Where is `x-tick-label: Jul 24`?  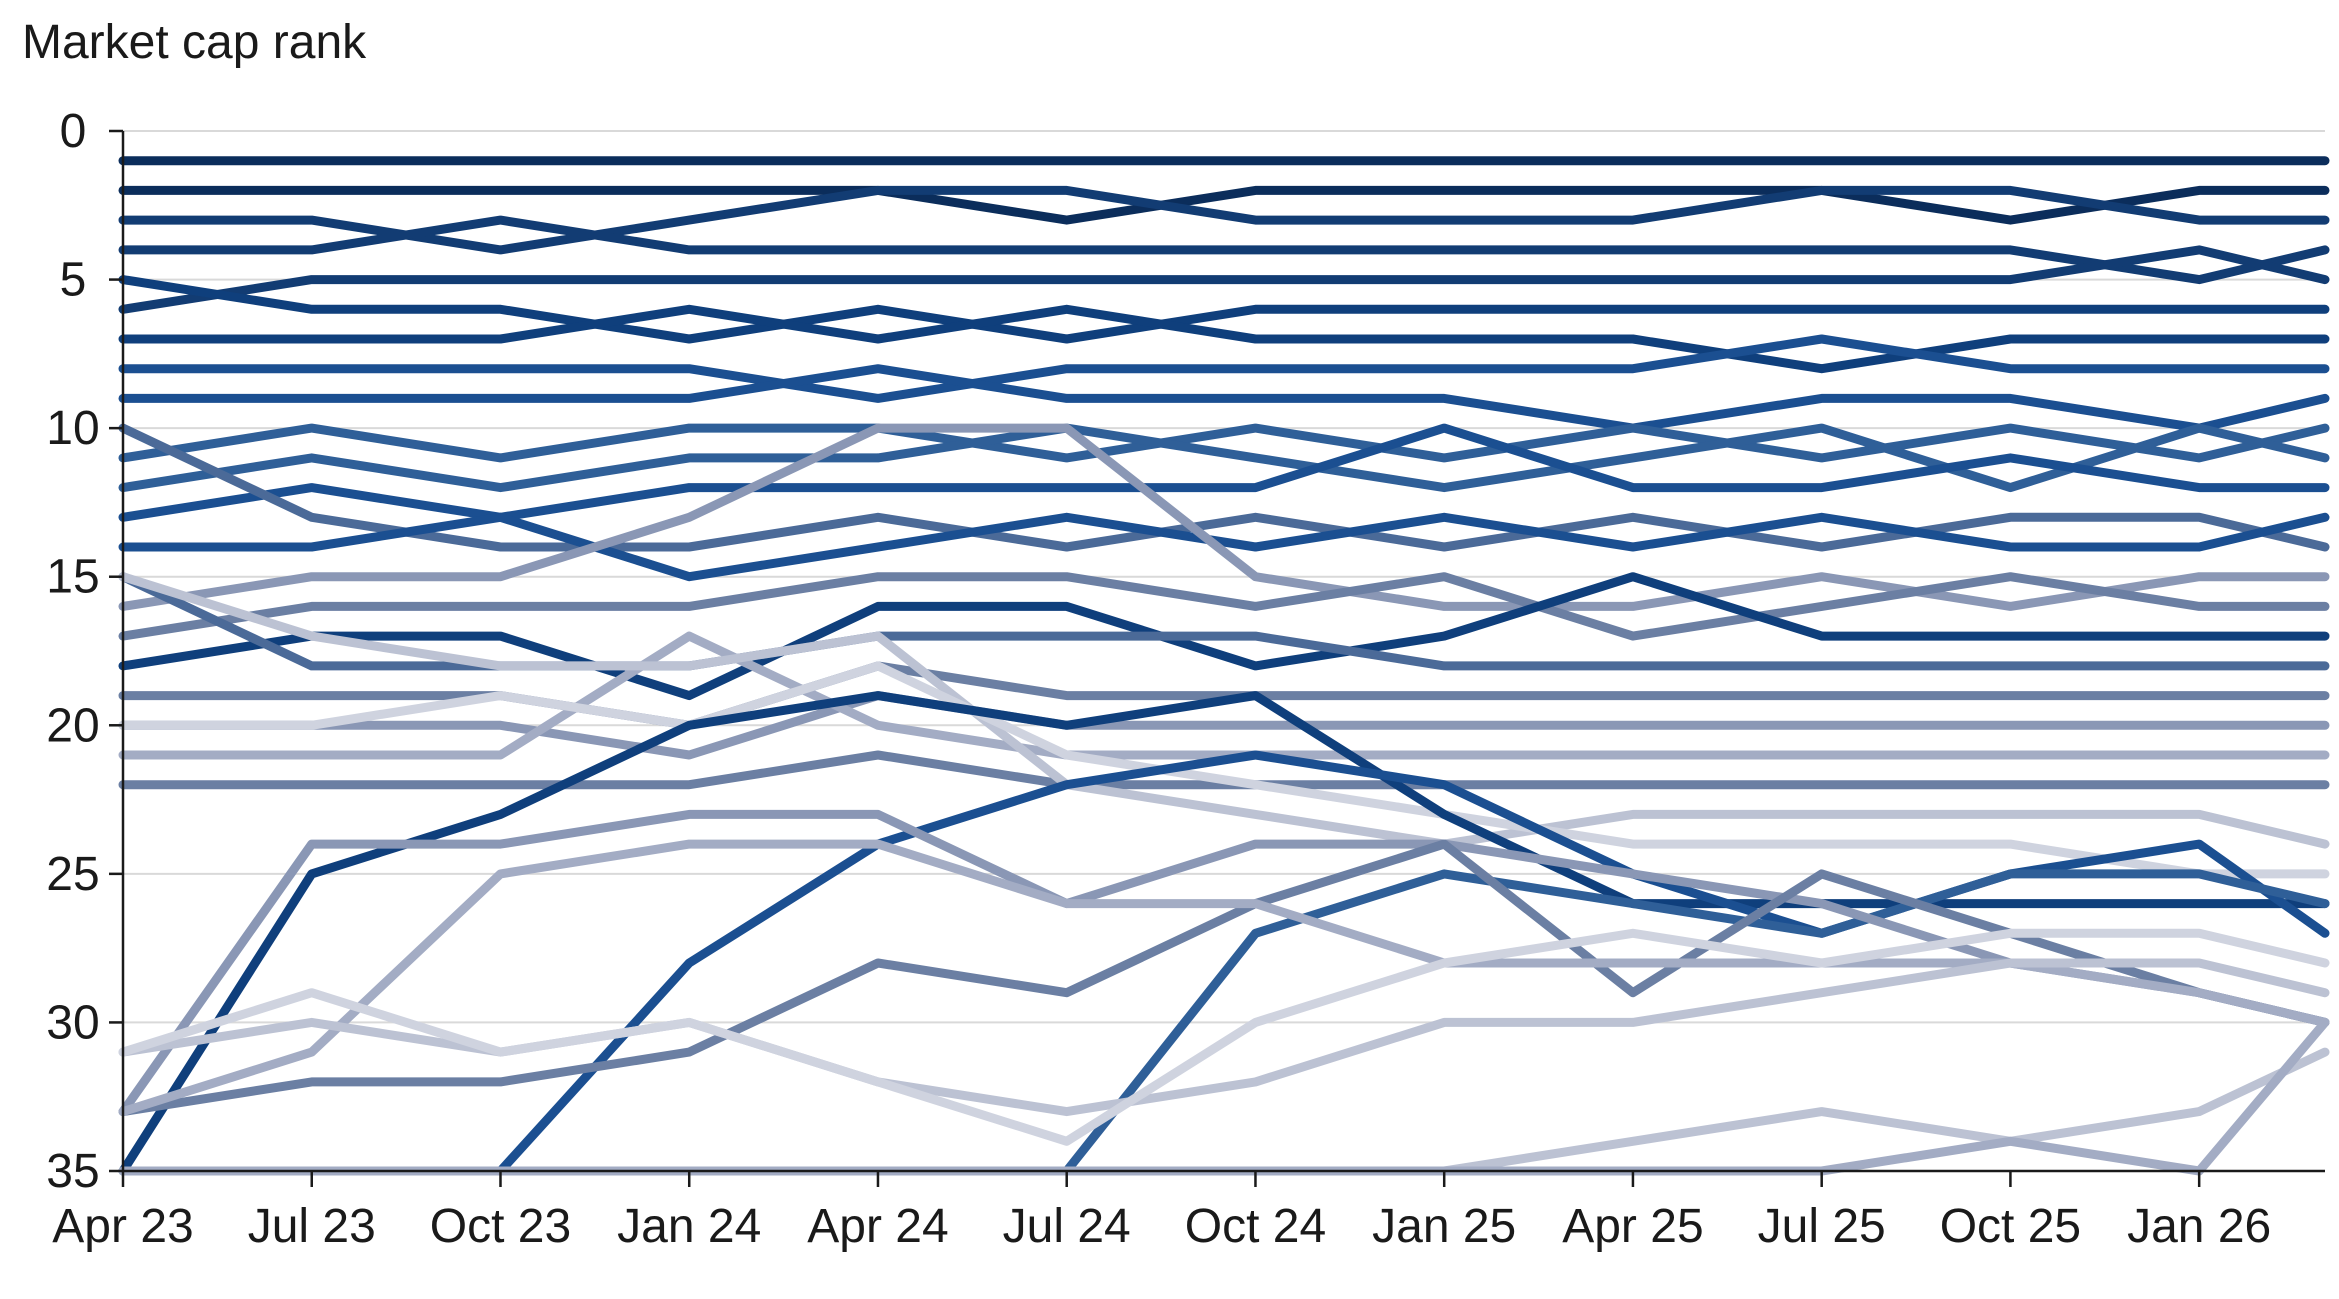
x-tick-label: Jul 24 is located at coordinates (1067, 1226).